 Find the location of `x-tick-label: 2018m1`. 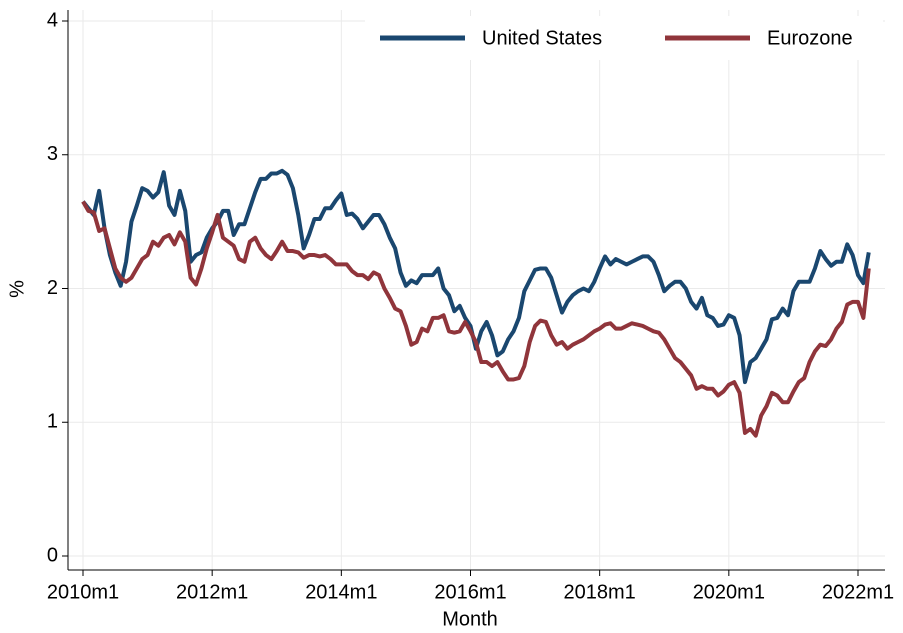

x-tick-label: 2018m1 is located at coordinates (600, 592).